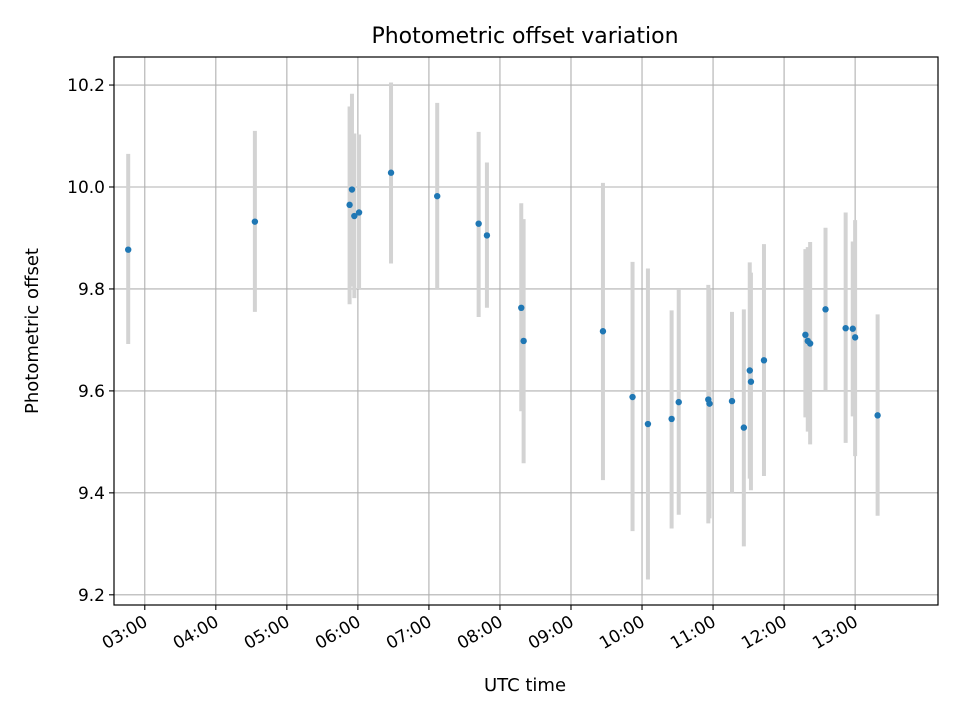  I want to click on y-tick-label: 9.8, so click(91, 290).